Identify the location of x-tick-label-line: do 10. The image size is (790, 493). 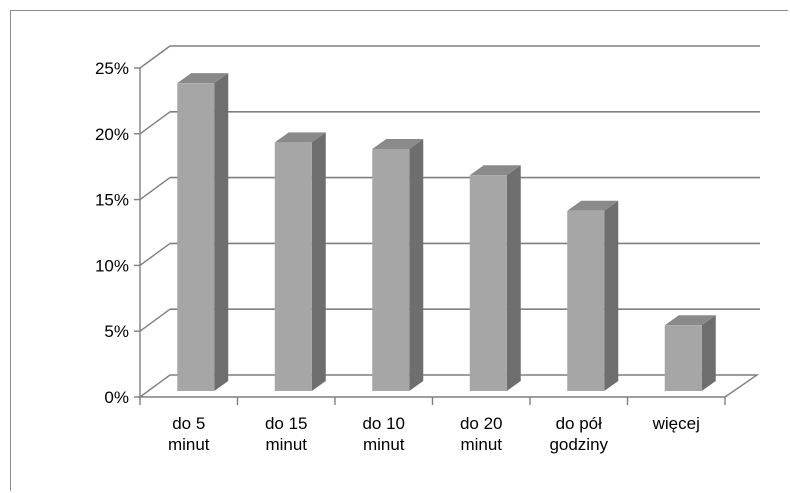
(383, 423).